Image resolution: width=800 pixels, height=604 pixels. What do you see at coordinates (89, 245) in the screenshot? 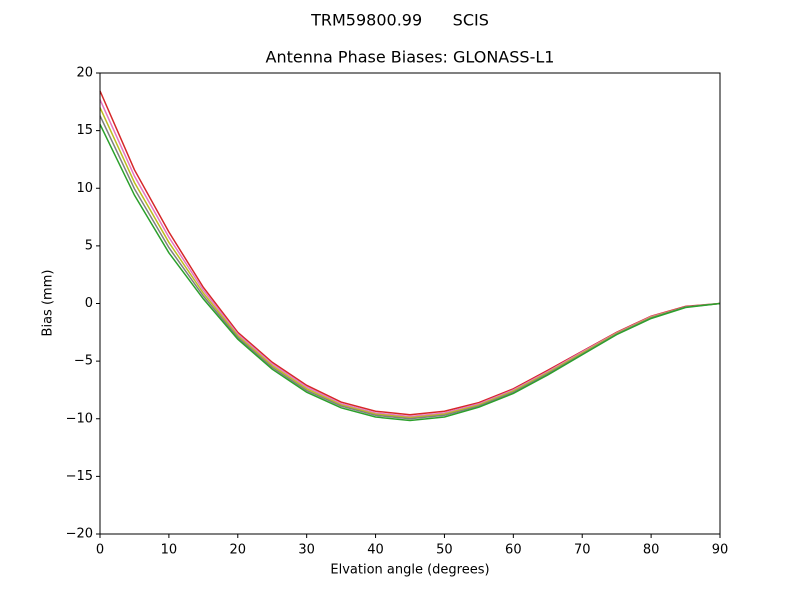
I see `y-tick-label: 5` at bounding box center [89, 245].